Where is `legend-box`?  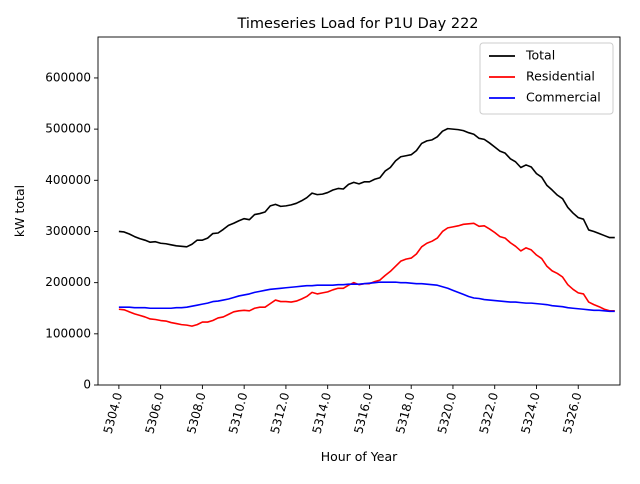
legend-box is located at coordinates (546, 78).